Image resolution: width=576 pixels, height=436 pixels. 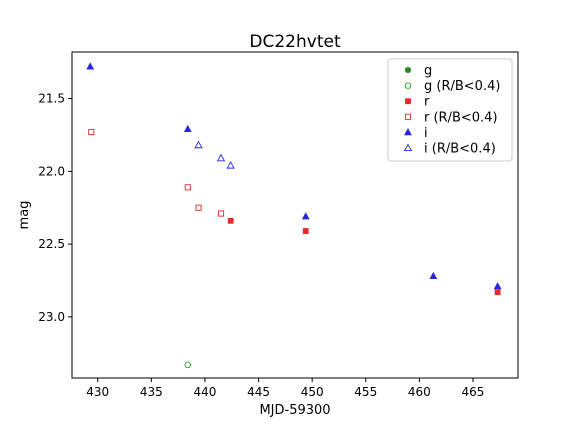 I want to click on y-tick-label: 22.5, so click(x=51, y=244).